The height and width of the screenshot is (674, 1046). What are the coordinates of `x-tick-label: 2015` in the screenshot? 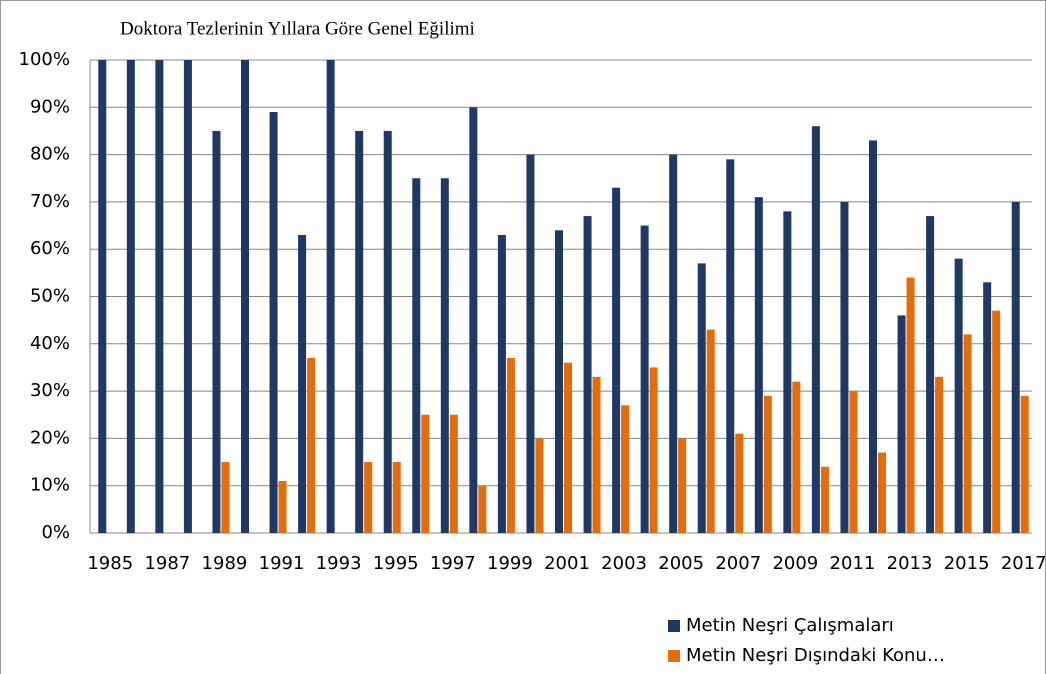 It's located at (967, 563).